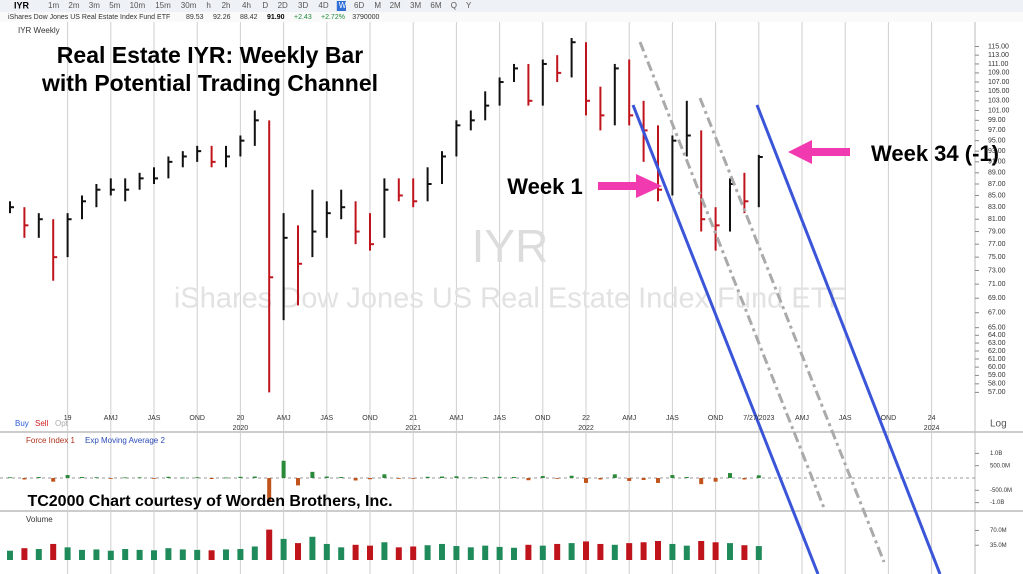 The height and width of the screenshot is (574, 1023). Describe the element at coordinates (997, 503) in the screenshot. I see `y-tick-label: -1.0B` at that location.